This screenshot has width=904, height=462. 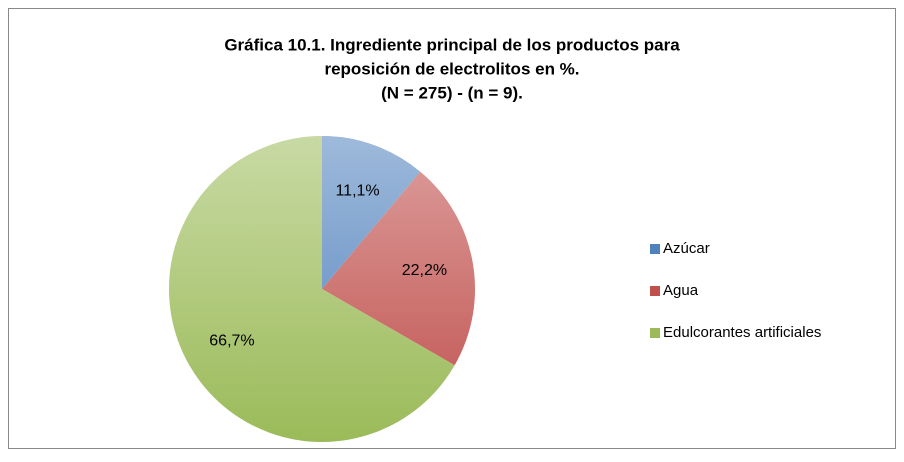 I want to click on data-label: 66,7%, so click(x=231, y=340).